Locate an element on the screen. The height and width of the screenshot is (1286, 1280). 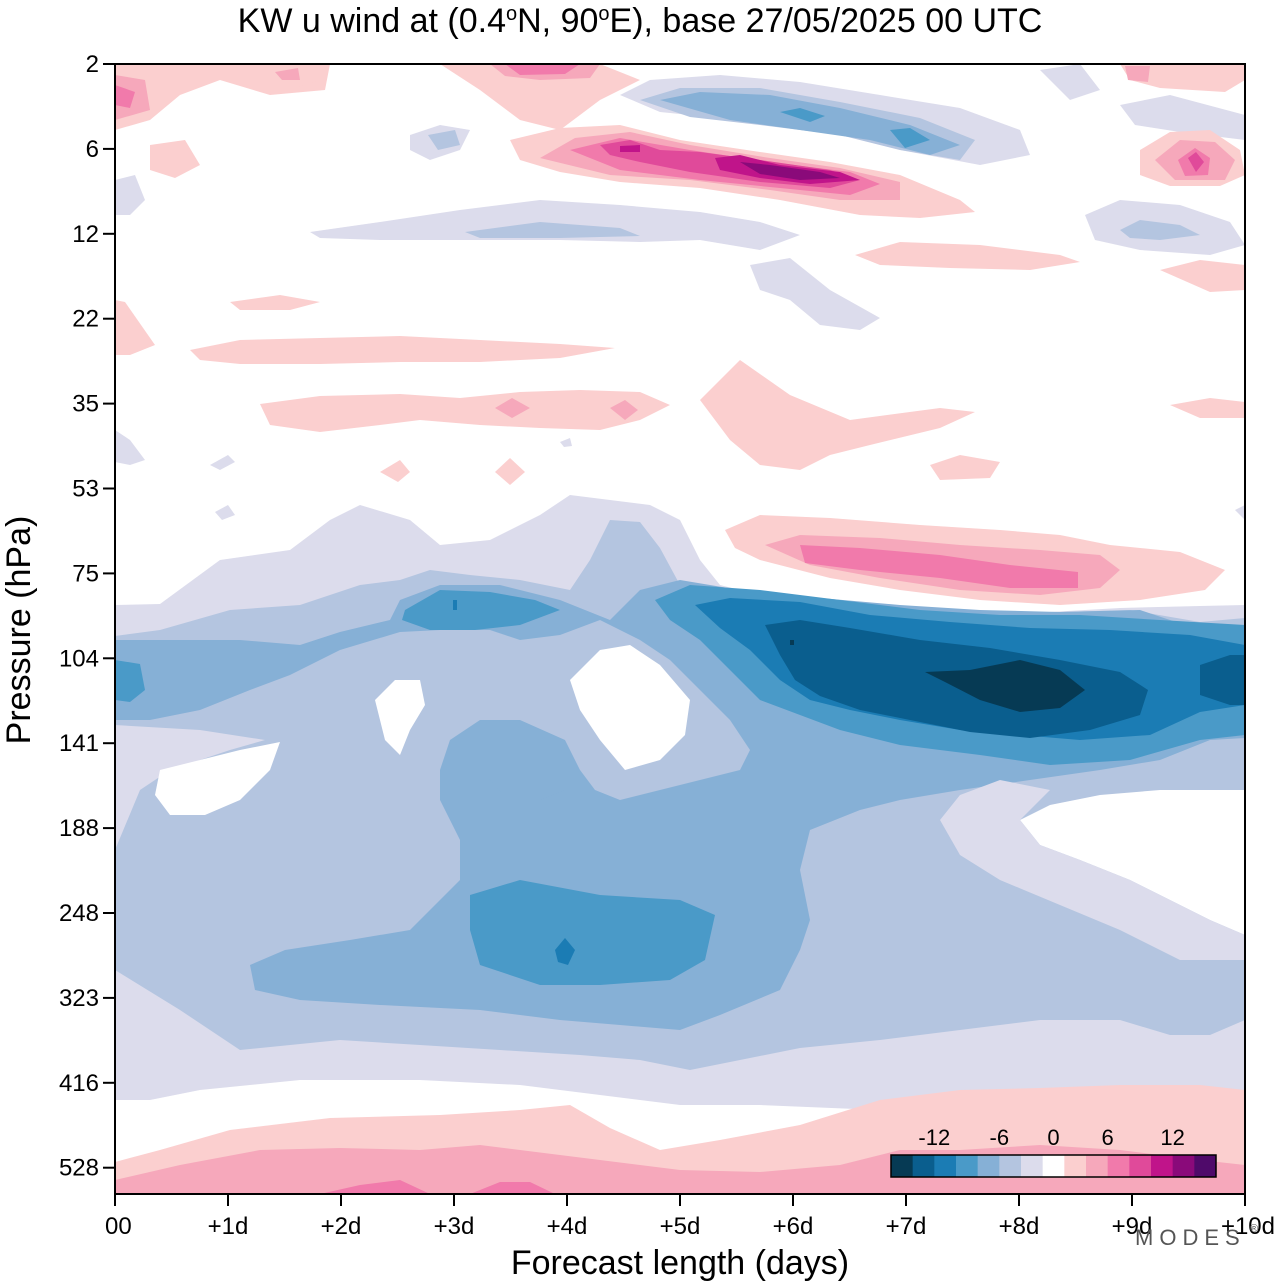
contour-neg-6-right-12hpa is located at coordinates (1160, 230).